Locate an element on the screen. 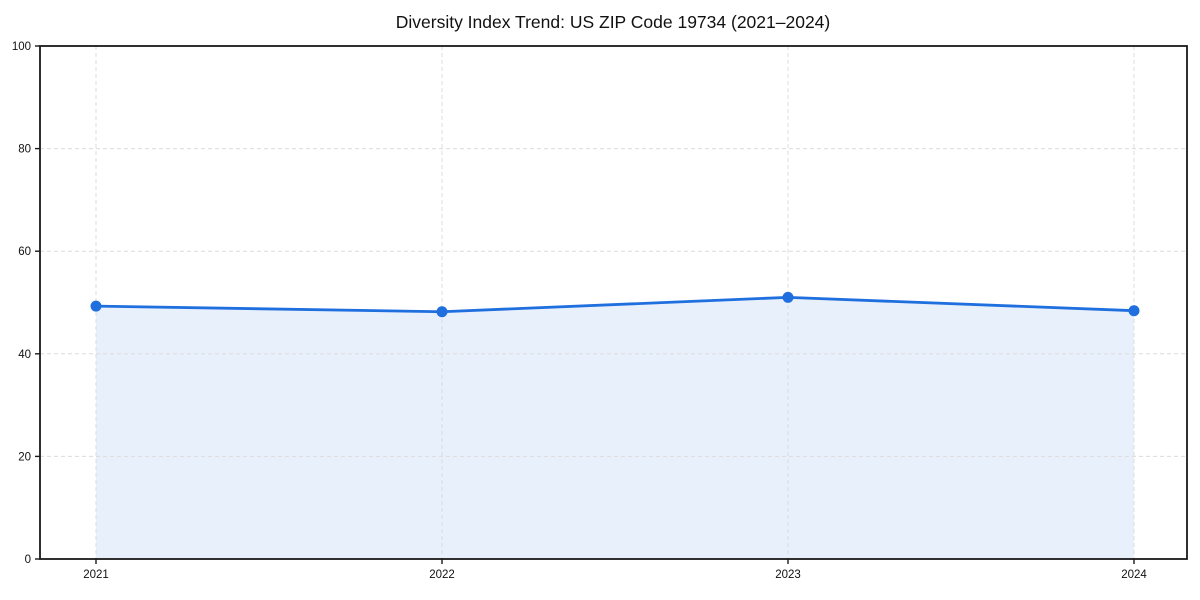 The width and height of the screenshot is (1200, 600). trend-line-layer is located at coordinates (615, 304).